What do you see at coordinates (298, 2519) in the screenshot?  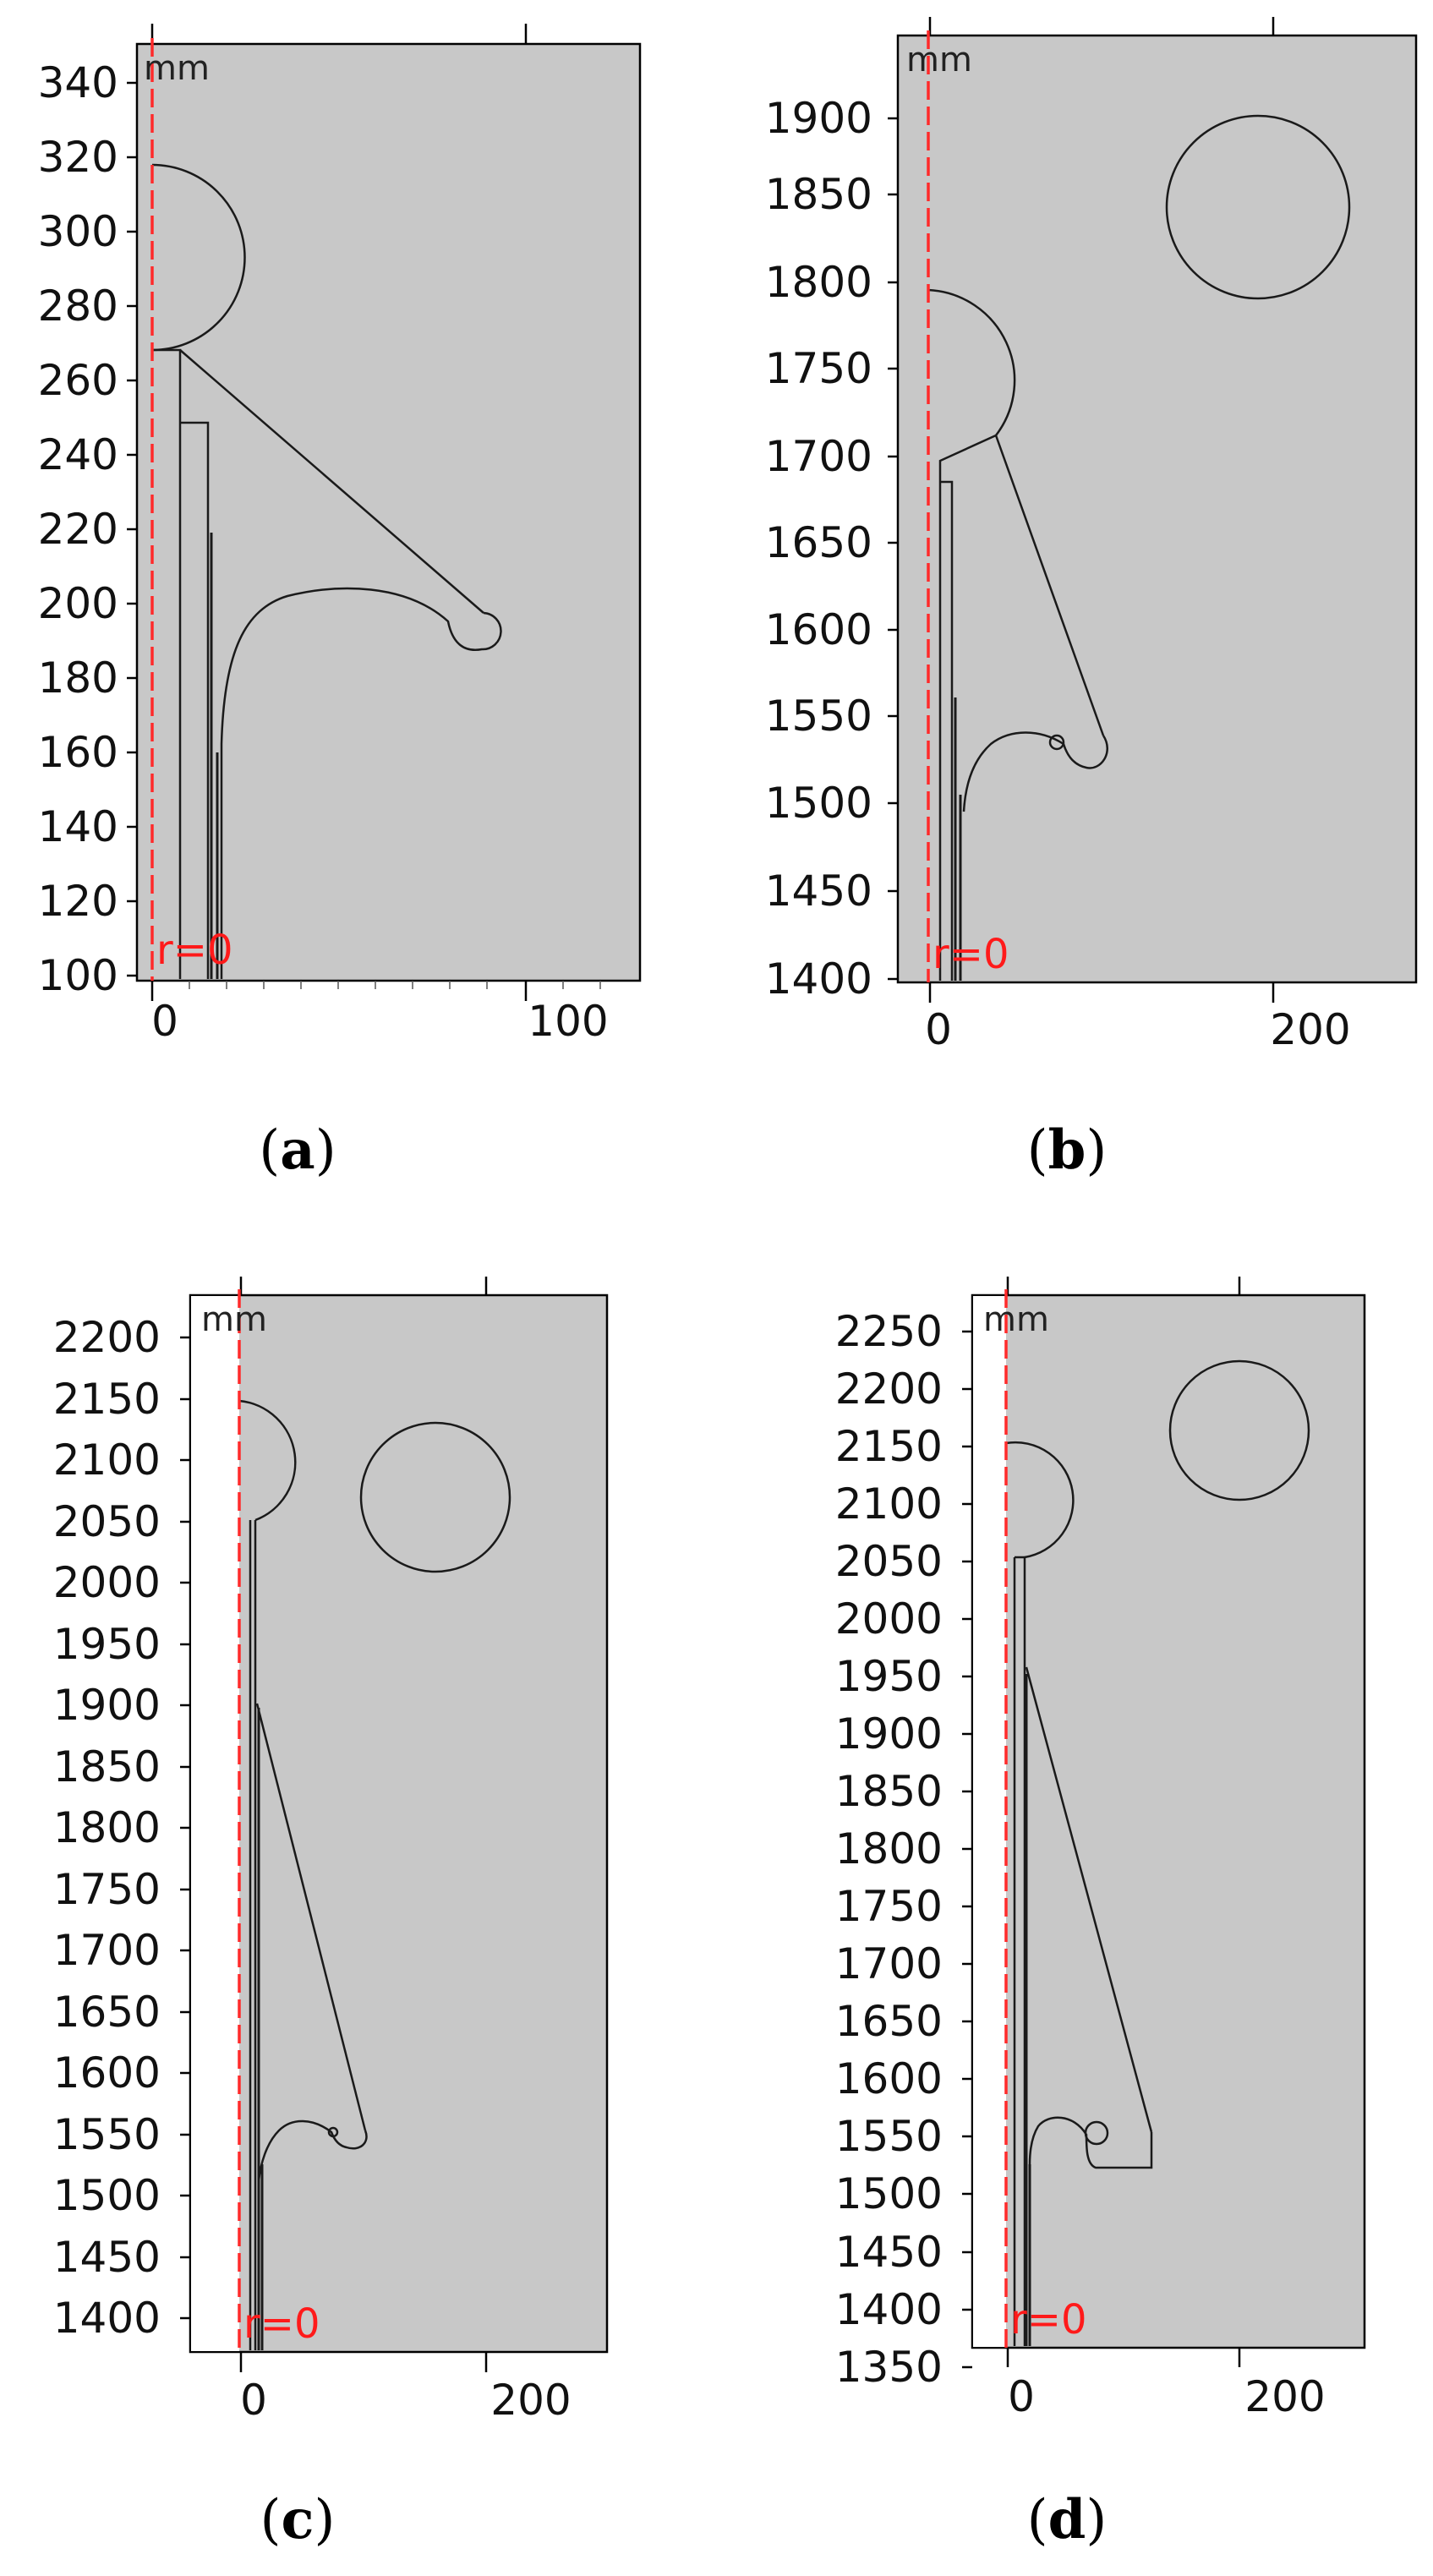 I see `panel-c-caption: (c)` at bounding box center [298, 2519].